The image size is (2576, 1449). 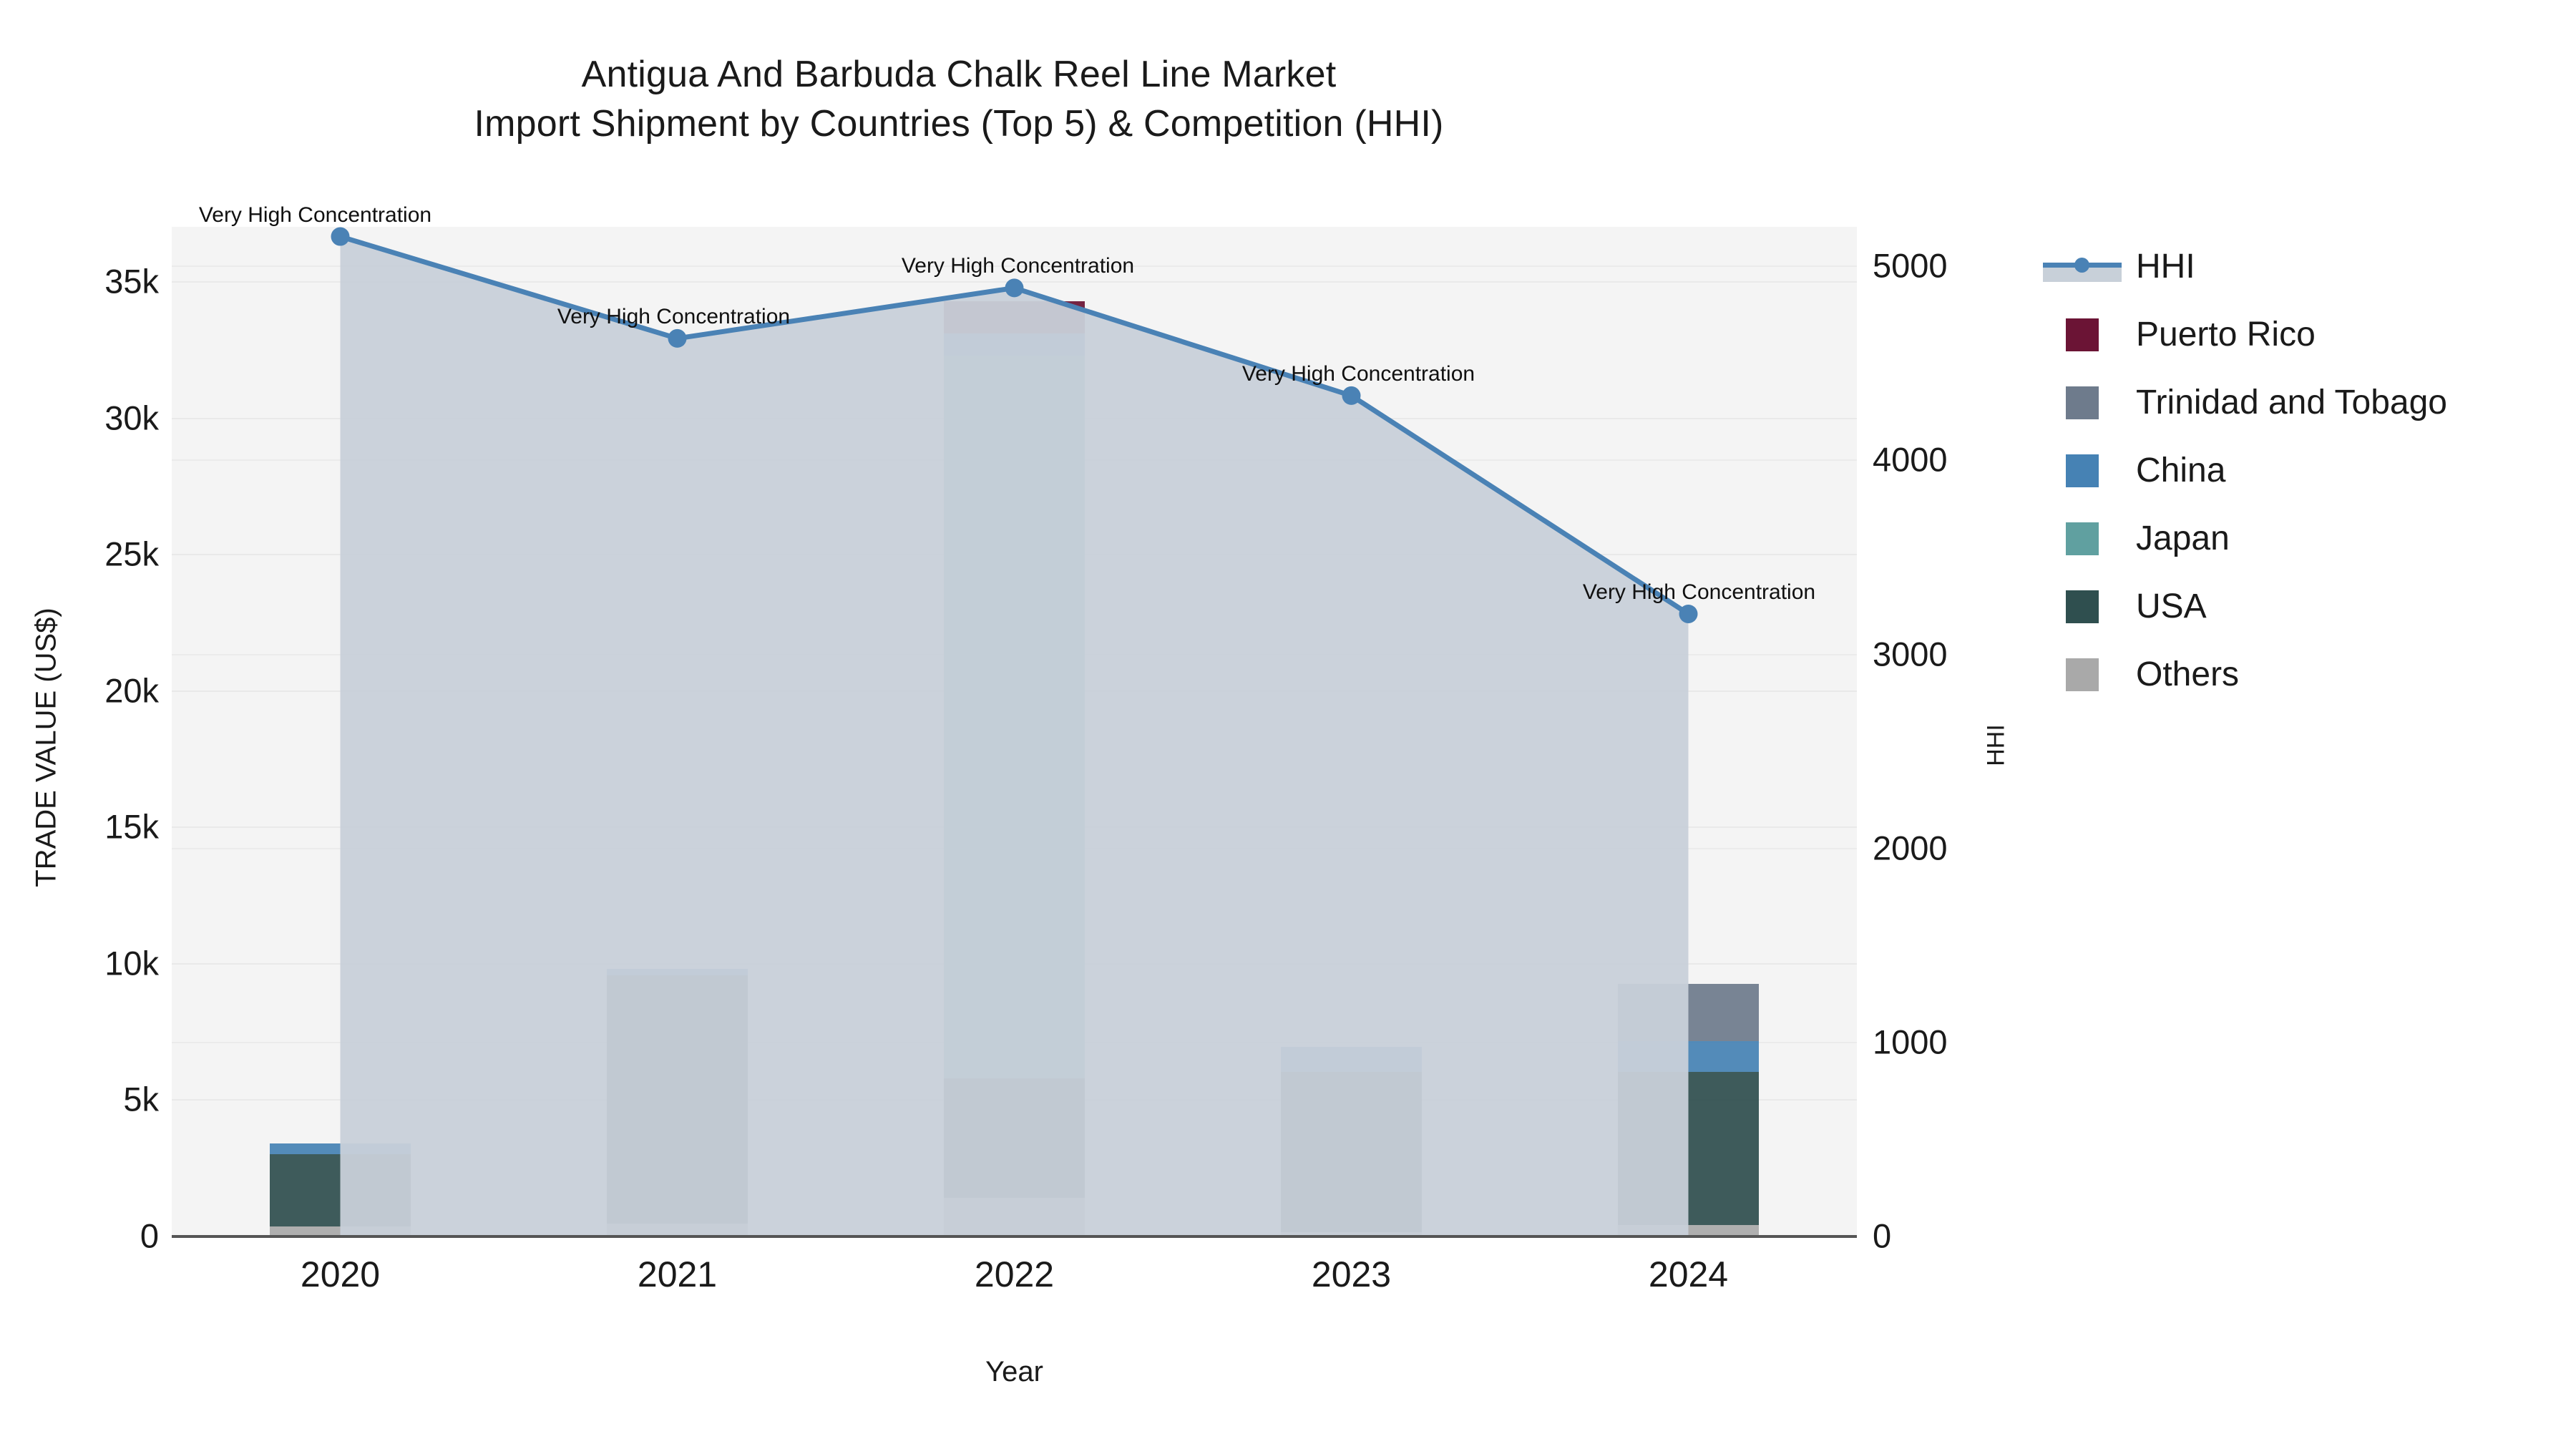 I want to click on legend-line-icon, so click(x=2082, y=266).